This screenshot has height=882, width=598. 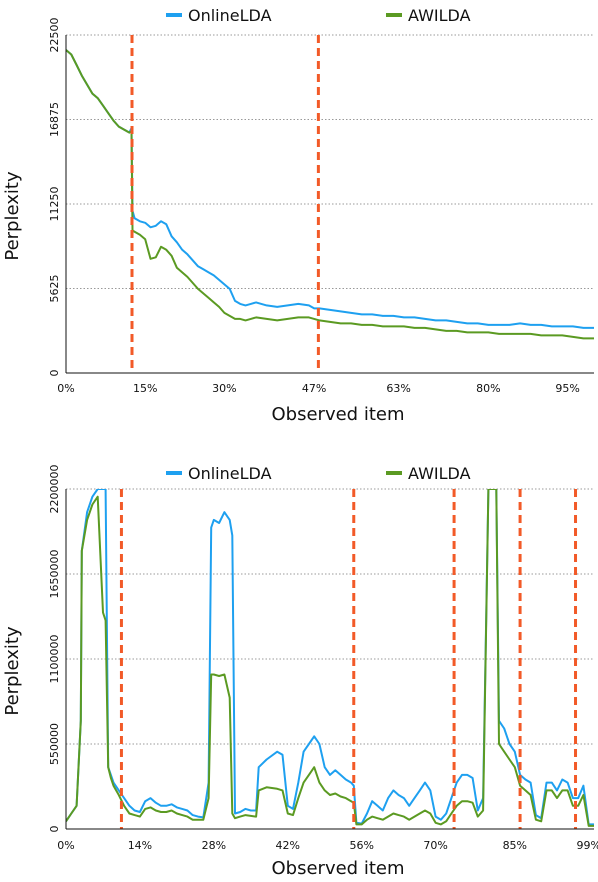 I want to click on x-tick-label: 99%, so click(x=587, y=845).